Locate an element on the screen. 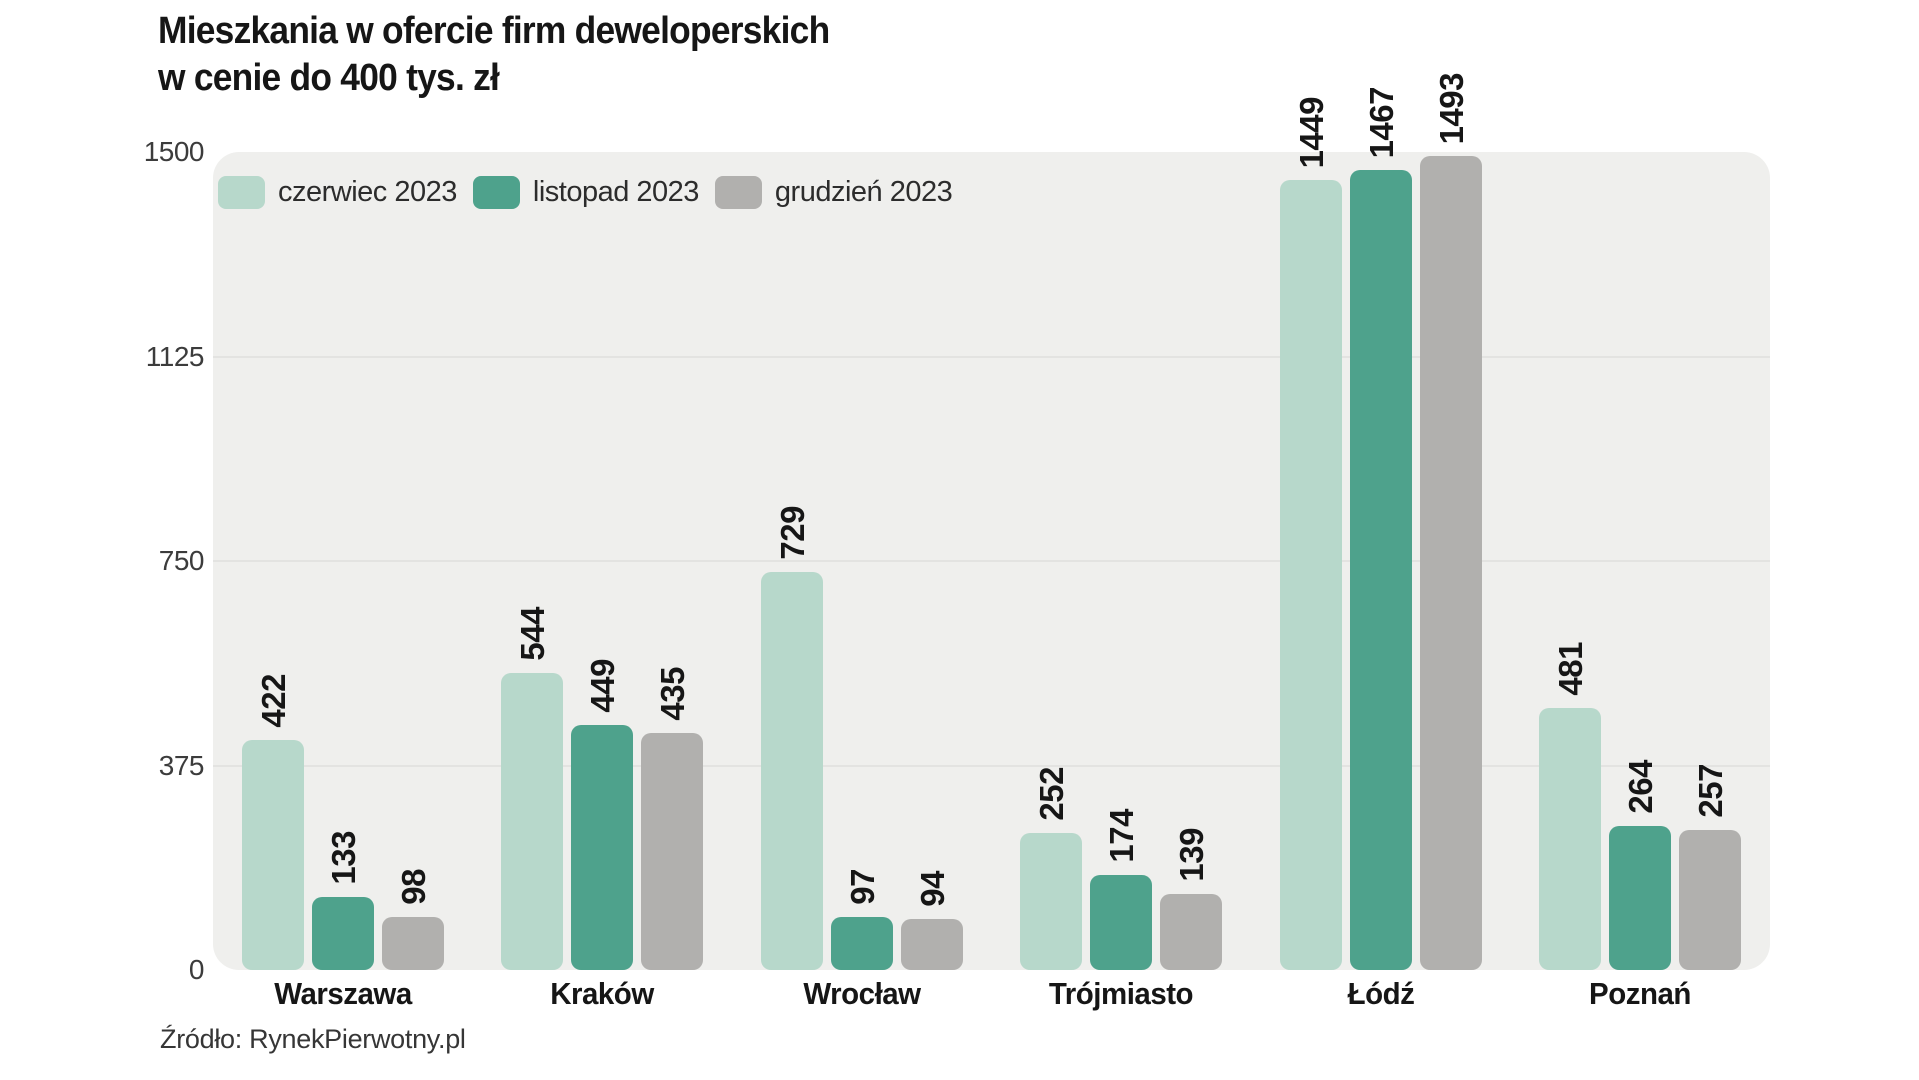 This screenshot has width=1919, height=1080. bar-value-krak-w-grudzie-2023: 435 is located at coordinates (673, 694).